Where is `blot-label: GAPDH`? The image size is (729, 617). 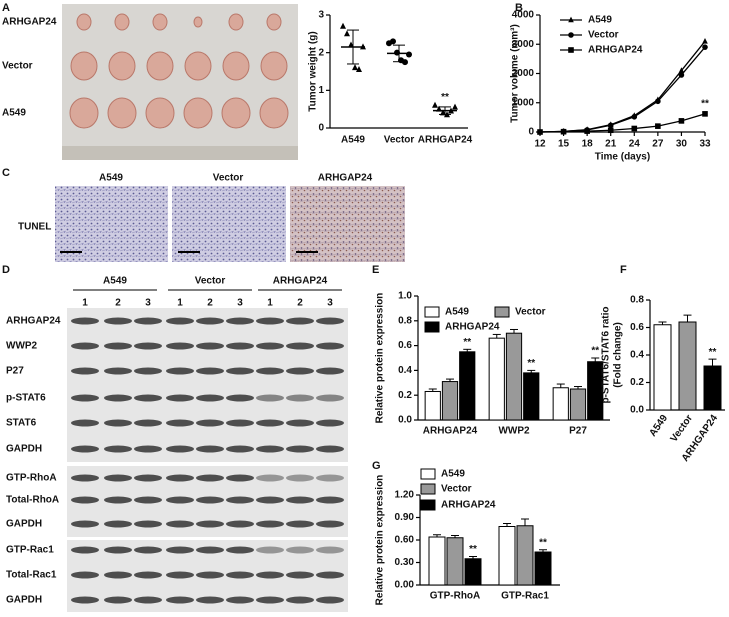 blot-label: GAPDH is located at coordinates (24, 524).